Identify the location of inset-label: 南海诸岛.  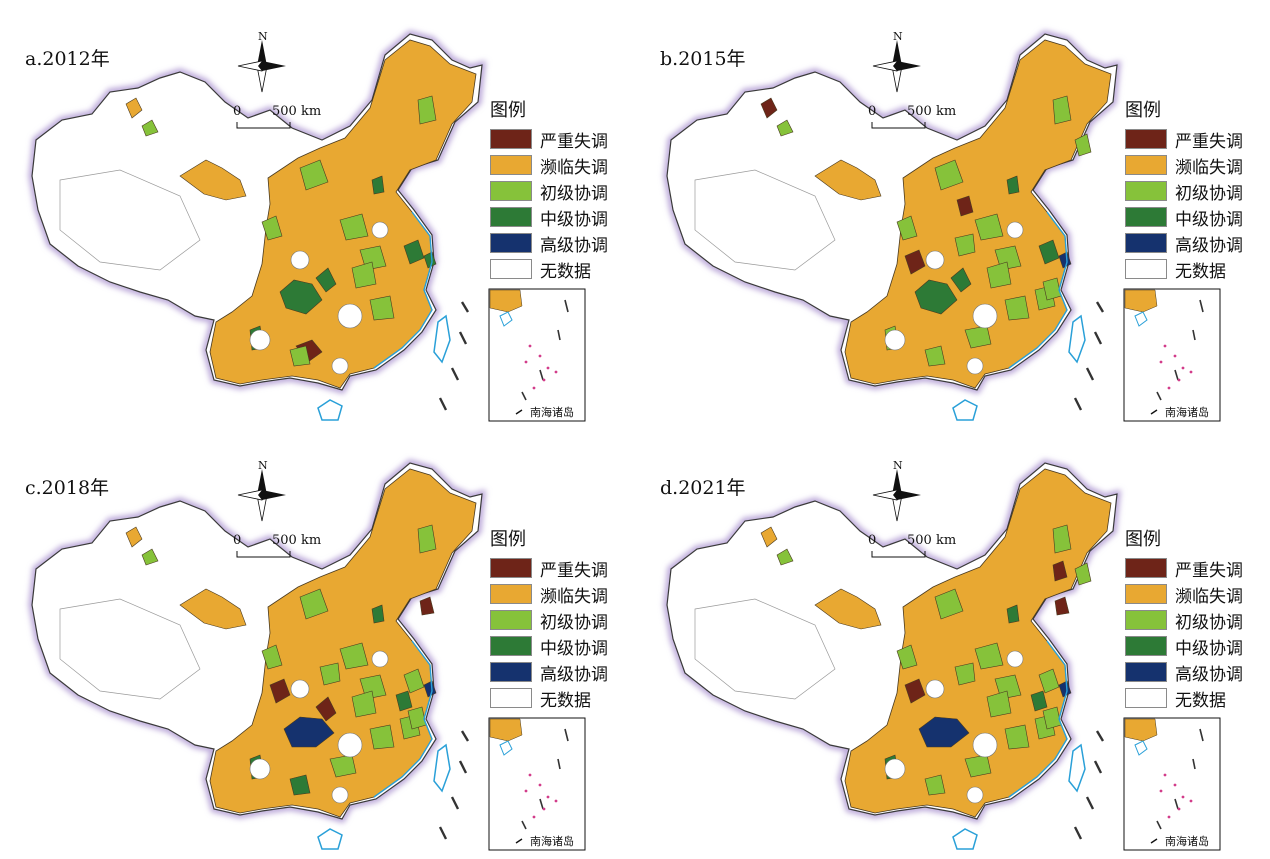
(552, 412).